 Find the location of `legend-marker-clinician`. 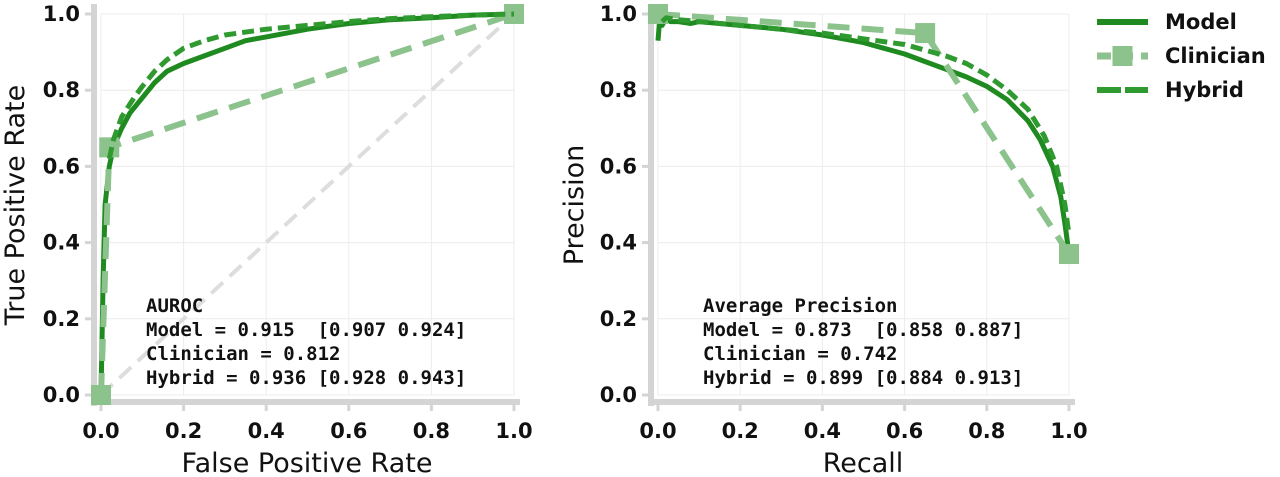

legend-marker-clinician is located at coordinates (1122, 56).